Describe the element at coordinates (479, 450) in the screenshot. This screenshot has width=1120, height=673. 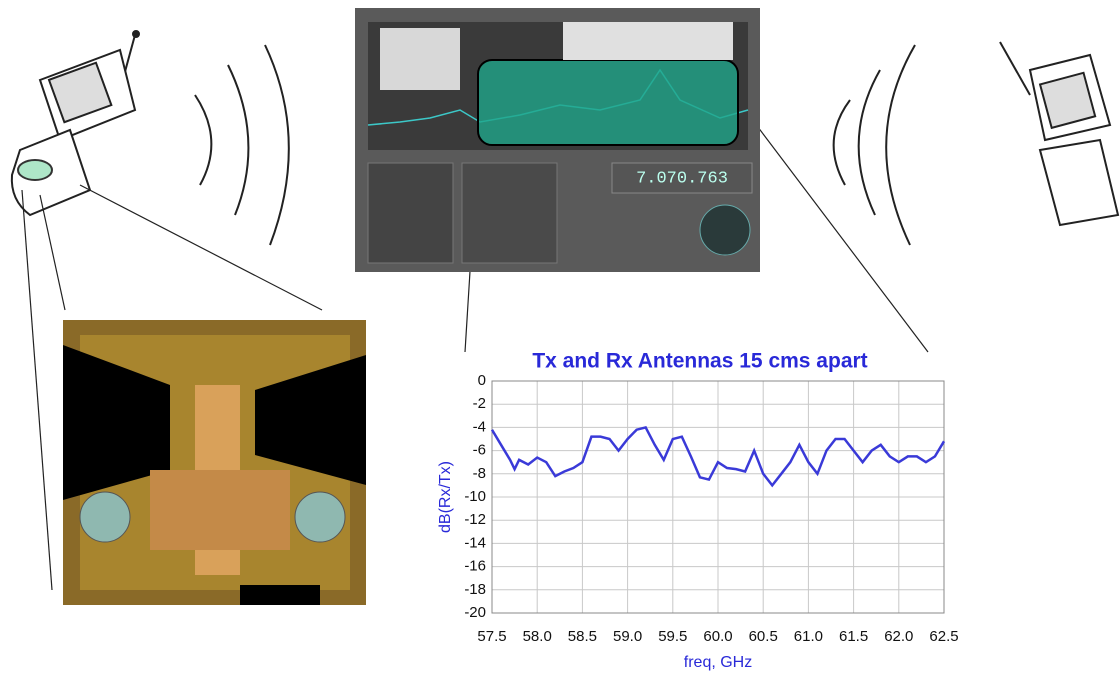
I see `y-tick-label: -6` at that location.